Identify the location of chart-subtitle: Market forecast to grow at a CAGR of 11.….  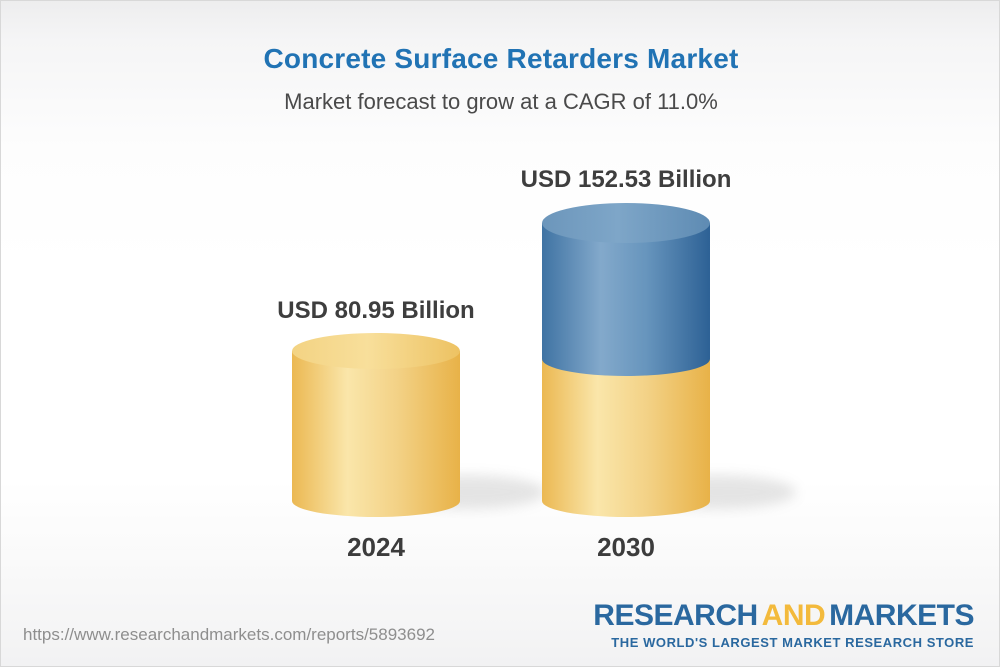
(501, 101).